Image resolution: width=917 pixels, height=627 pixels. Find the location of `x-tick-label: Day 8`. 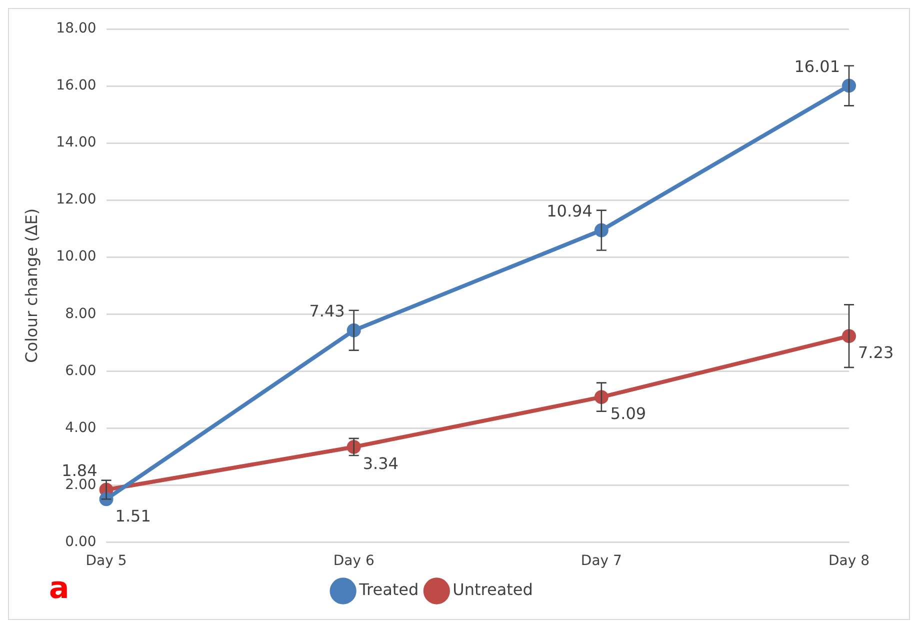

x-tick-label: Day 8 is located at coordinates (849, 561).